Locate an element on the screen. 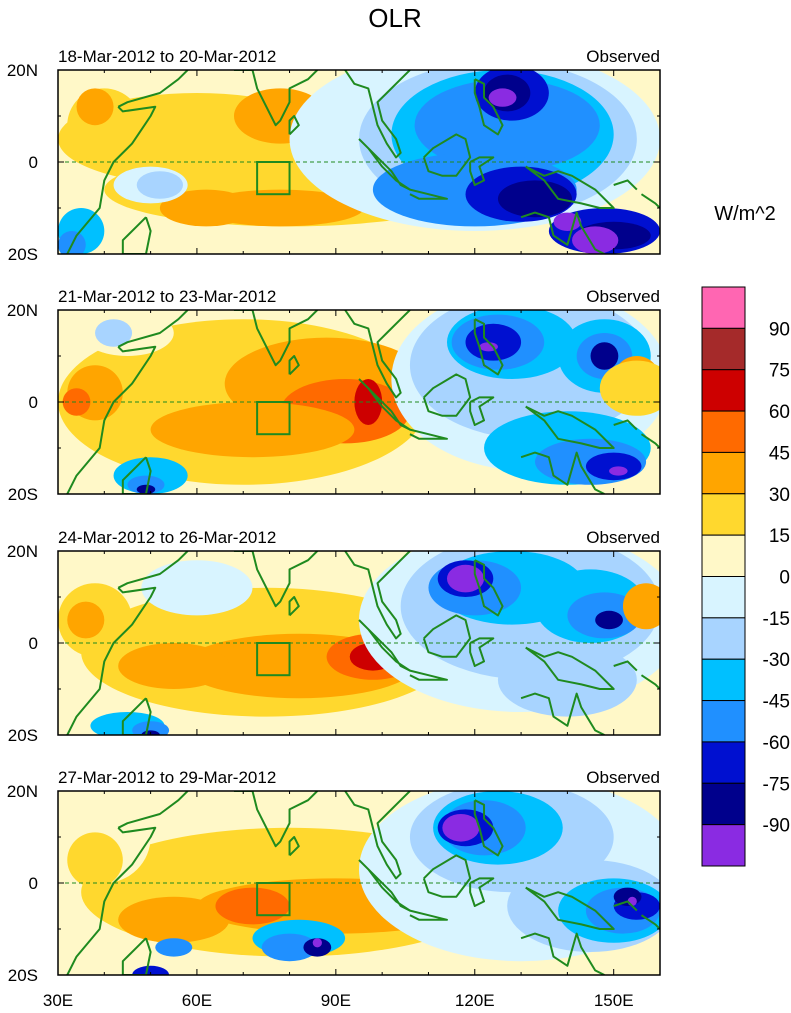  colorbar-label: 30 is located at coordinates (779, 495).